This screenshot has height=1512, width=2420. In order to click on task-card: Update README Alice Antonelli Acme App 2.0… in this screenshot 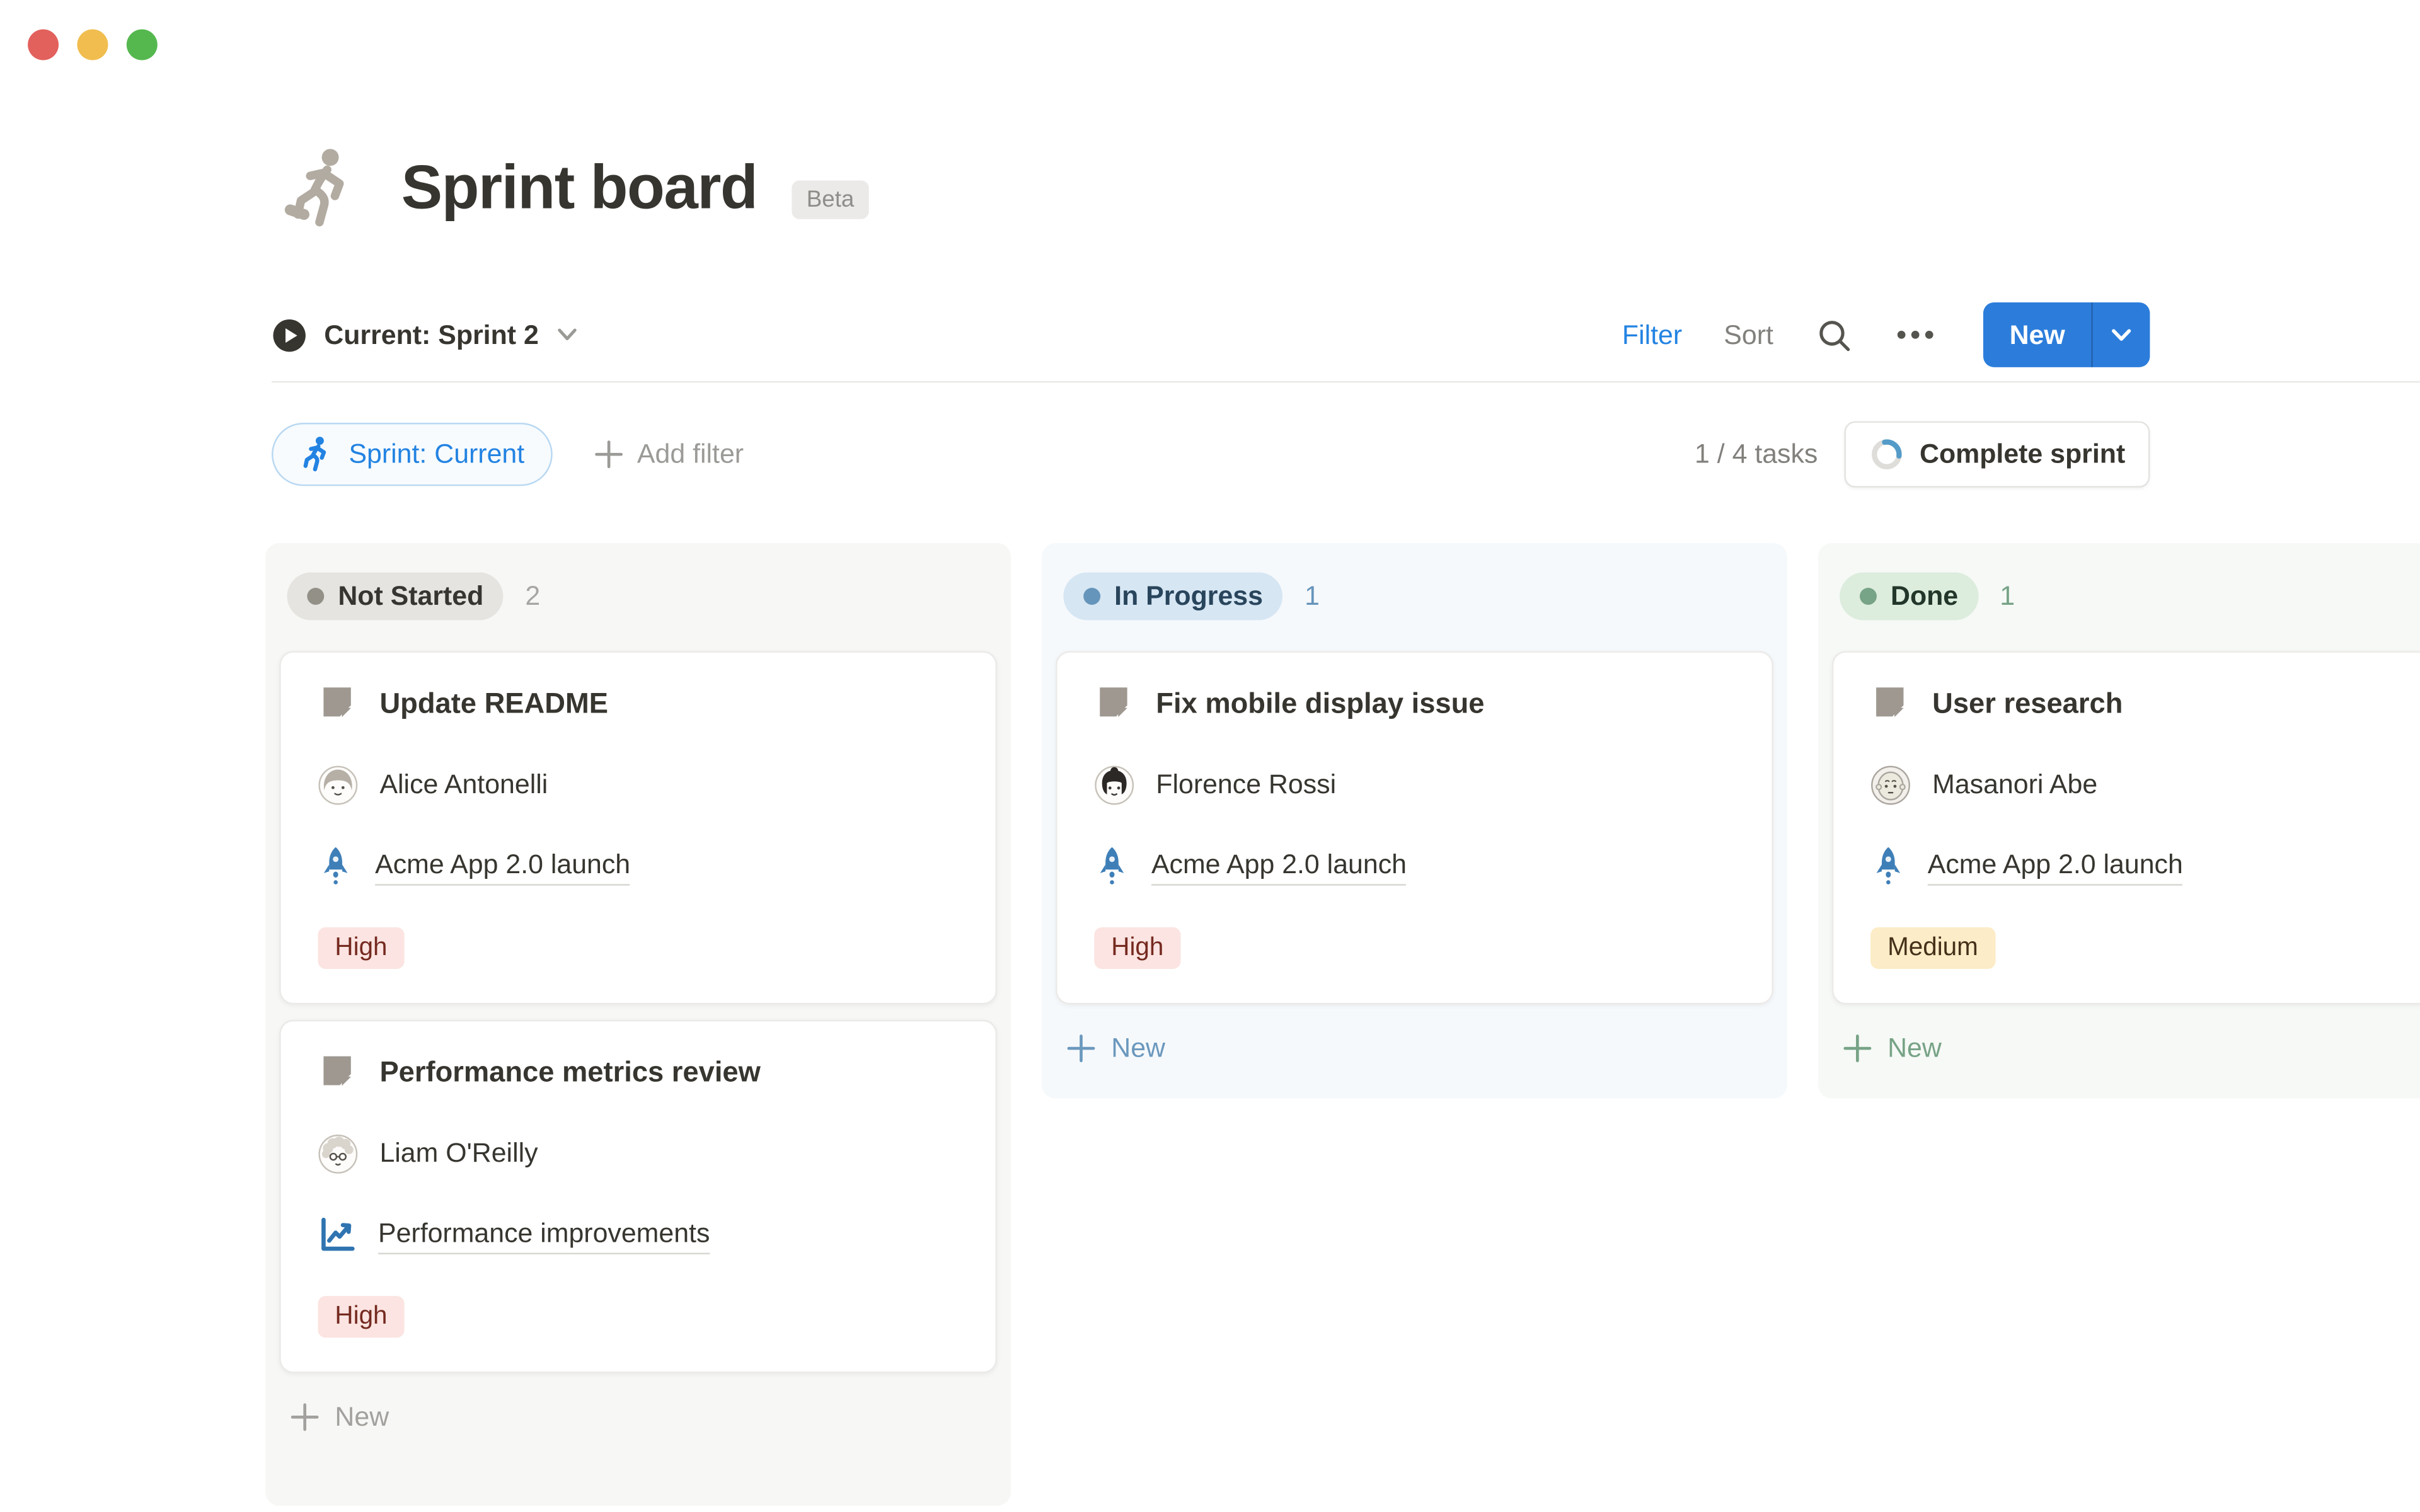, I will do `click(639, 828)`.